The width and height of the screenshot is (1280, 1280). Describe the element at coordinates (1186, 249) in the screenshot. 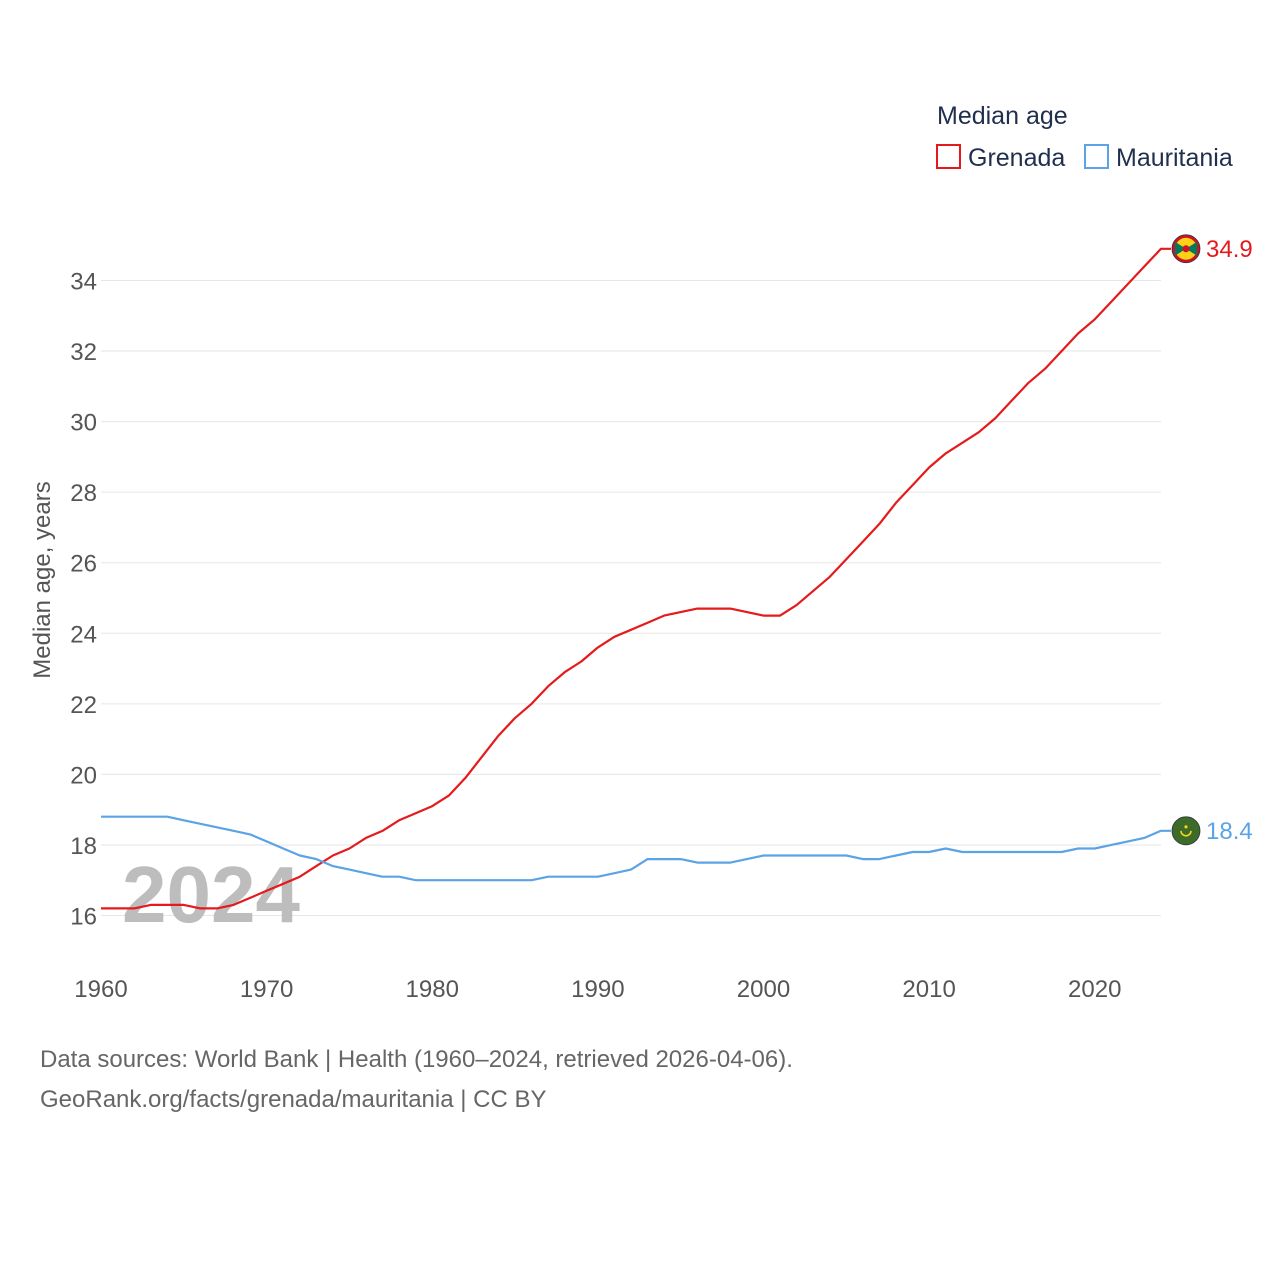

I see `grenada-flag-icon` at that location.